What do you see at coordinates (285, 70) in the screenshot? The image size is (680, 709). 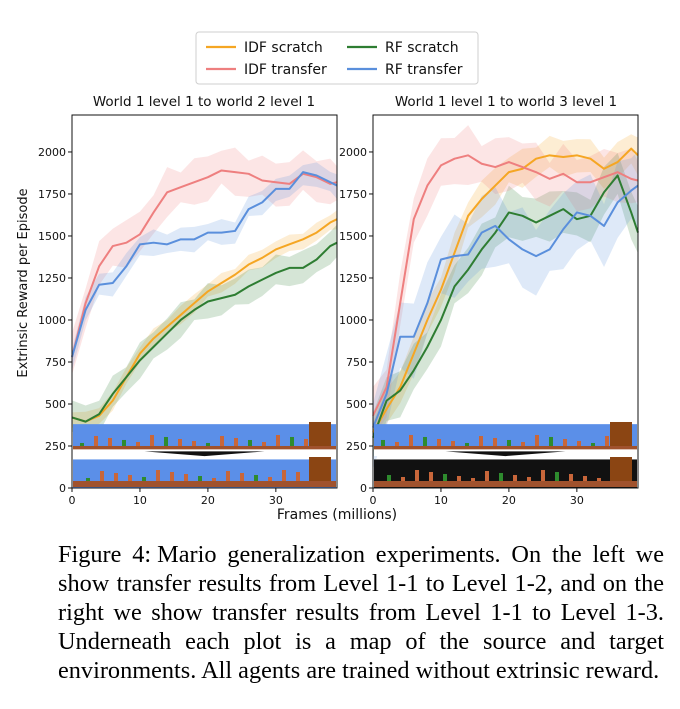 I see `legend-label-idf-transfer: IDF transfer` at bounding box center [285, 70].